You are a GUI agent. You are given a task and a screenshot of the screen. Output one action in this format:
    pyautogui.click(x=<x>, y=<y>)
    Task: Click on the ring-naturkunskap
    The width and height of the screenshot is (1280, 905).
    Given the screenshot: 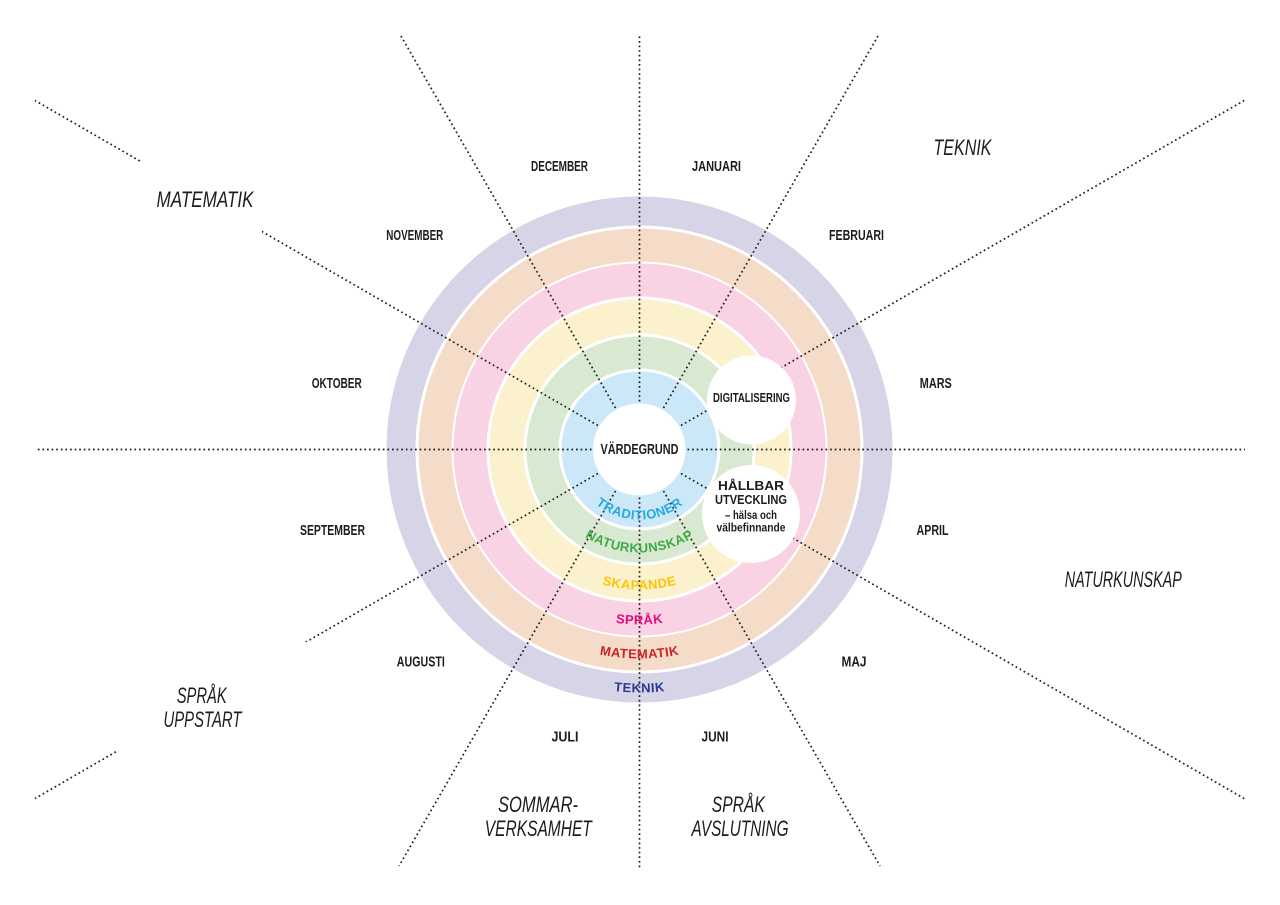 What is the action you would take?
    pyautogui.click(x=639, y=449)
    